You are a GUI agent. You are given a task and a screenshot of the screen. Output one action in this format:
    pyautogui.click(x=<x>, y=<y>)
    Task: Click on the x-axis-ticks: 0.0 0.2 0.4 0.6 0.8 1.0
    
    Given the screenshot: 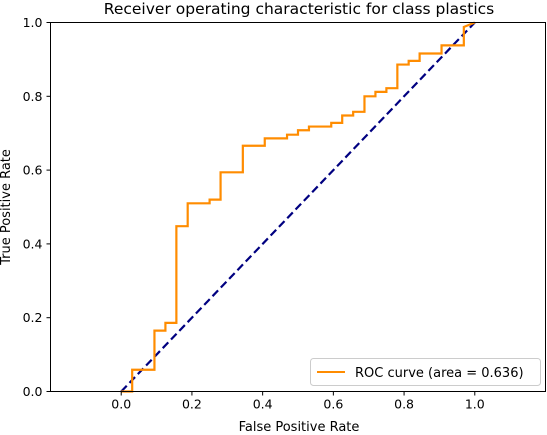 What is the action you would take?
    pyautogui.click(x=298, y=401)
    